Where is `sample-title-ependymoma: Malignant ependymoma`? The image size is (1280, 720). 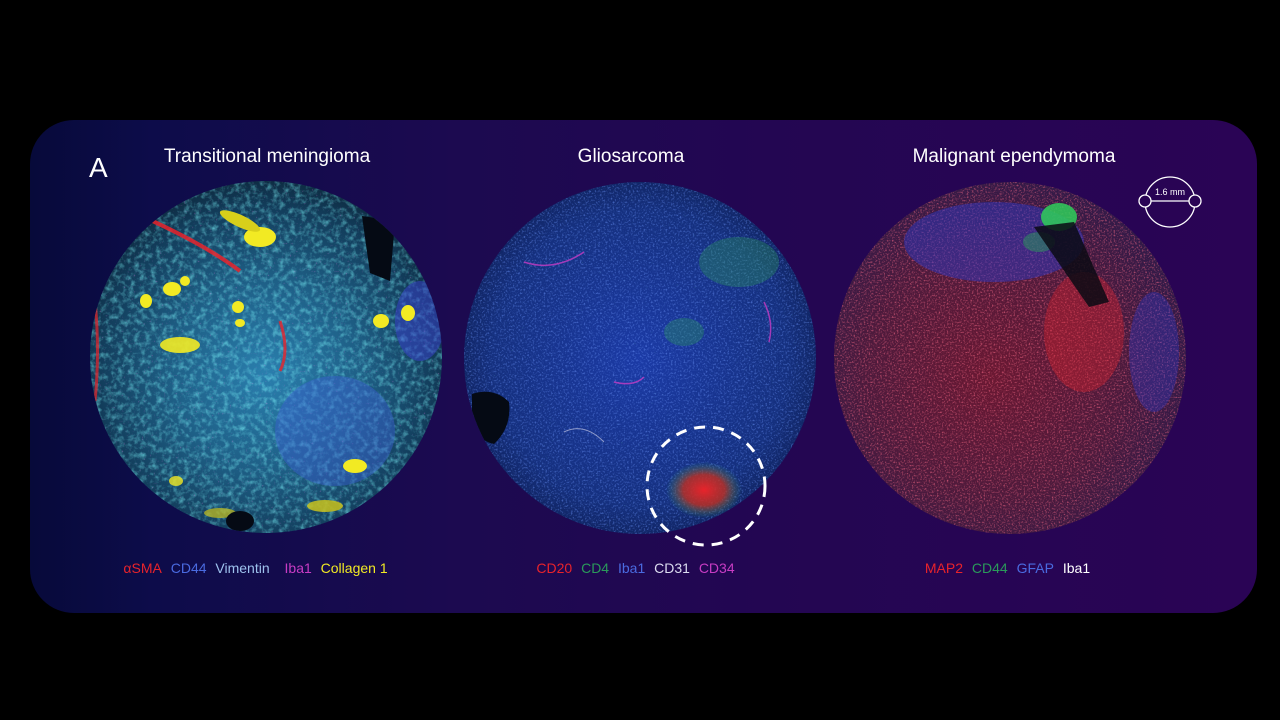
sample-title-ependymoma: Malignant ependymoma is located at coordinates (1014, 156).